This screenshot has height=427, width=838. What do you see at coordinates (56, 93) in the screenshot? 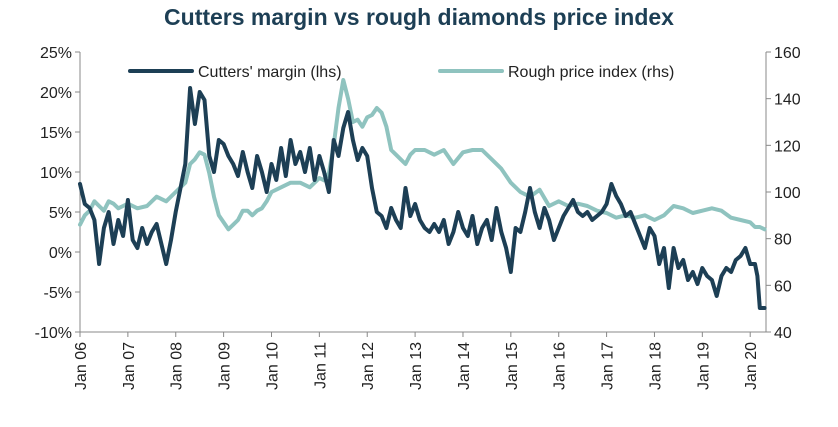
I see `left-tick-label: 20%` at bounding box center [56, 93].